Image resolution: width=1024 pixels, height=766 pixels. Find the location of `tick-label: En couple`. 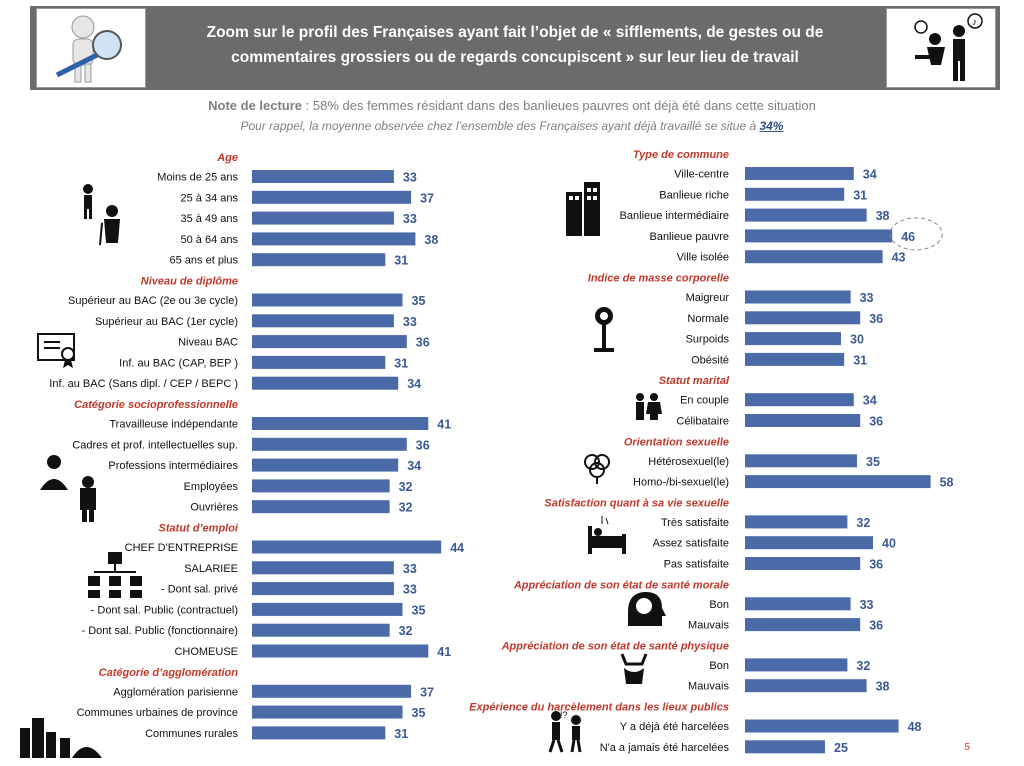

tick-label: En couple is located at coordinates (704, 401).